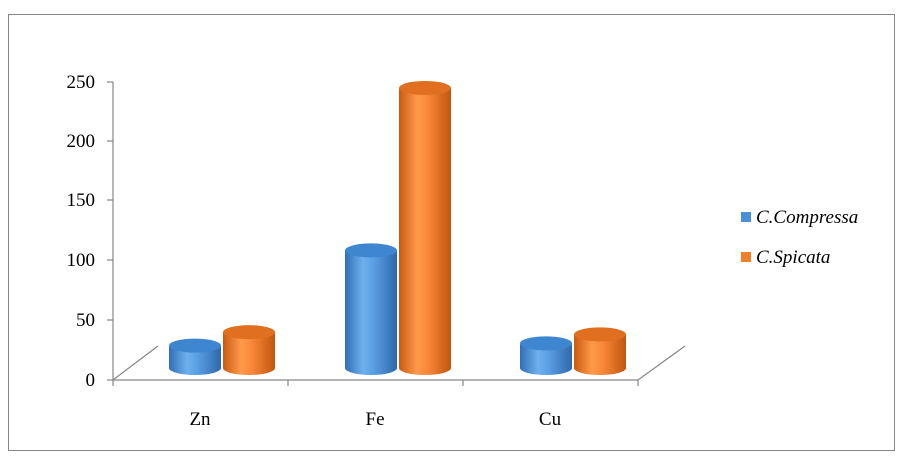 Image resolution: width=907 pixels, height=457 pixels. I want to click on y-tick-label: 150, so click(81, 200).